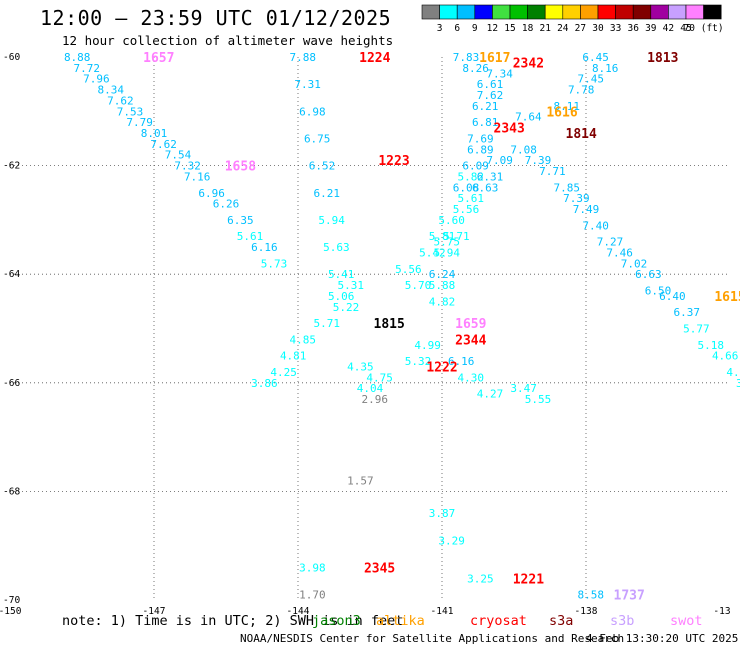 This screenshot has height=650, width=740. What do you see at coordinates (11, 274) in the screenshot?
I see `y-tick-label: -64` at bounding box center [11, 274].